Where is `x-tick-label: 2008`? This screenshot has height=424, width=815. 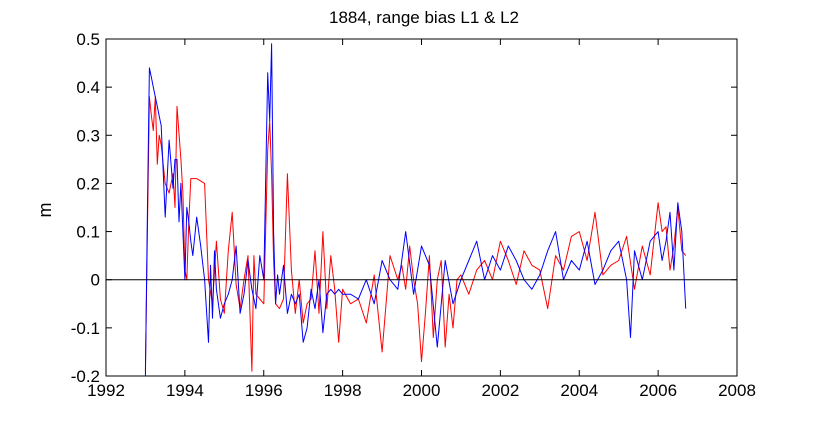
x-tick-label: 2008 is located at coordinates (737, 390).